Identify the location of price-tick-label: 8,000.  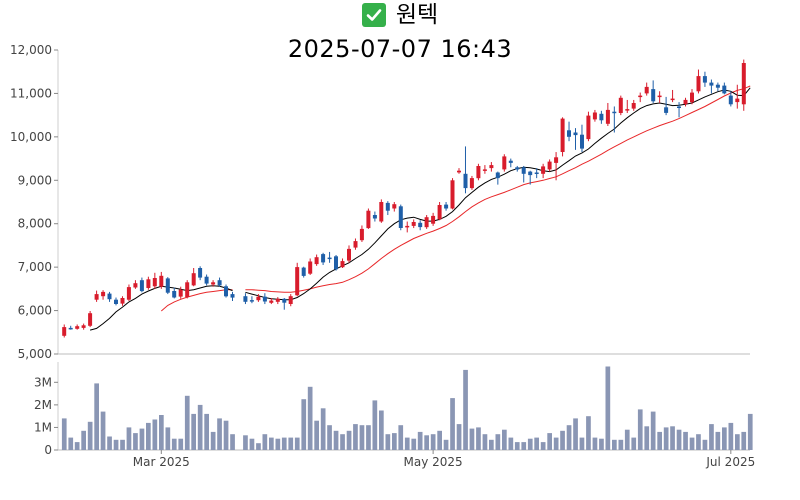
(35, 224).